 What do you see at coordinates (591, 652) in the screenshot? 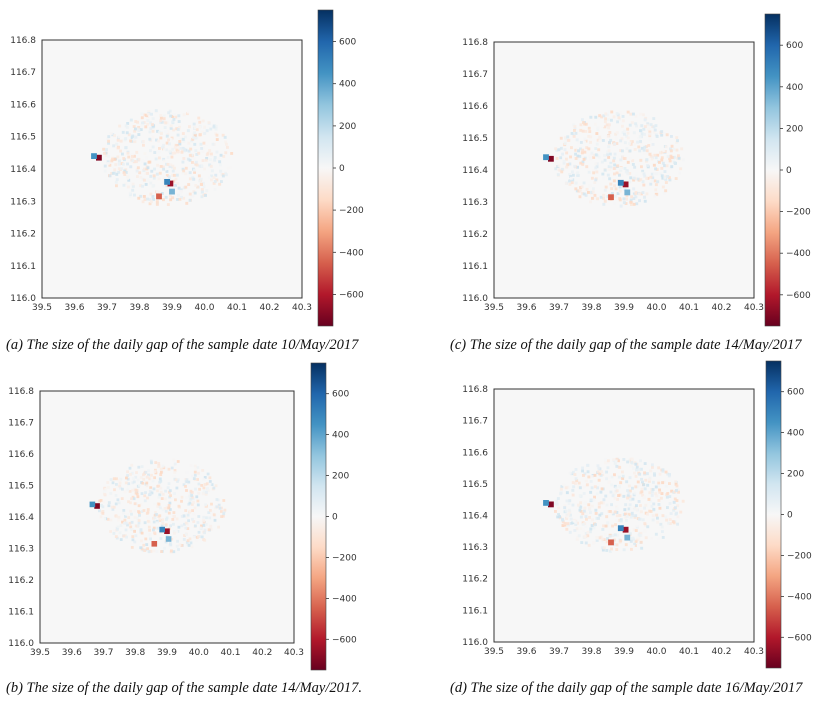
I see `x-tick-label: 39.8` at bounding box center [591, 652].